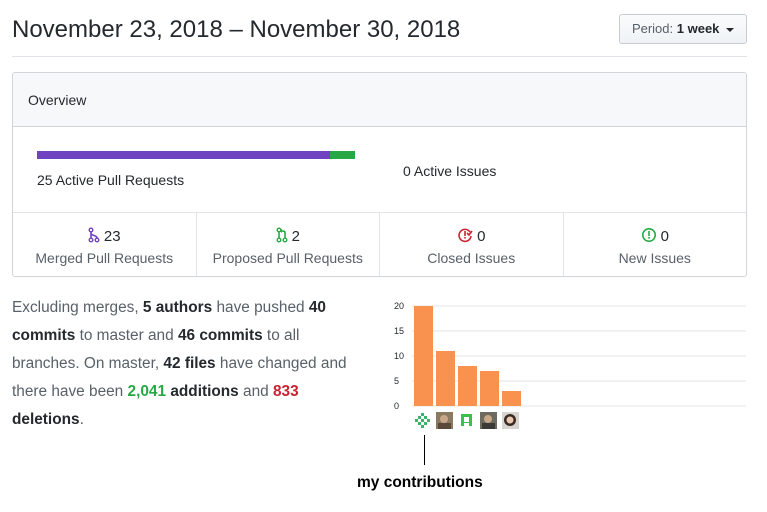  I want to click on proposed-pull-requests-stat: 2 Proposed Pull Requests, so click(288, 244).